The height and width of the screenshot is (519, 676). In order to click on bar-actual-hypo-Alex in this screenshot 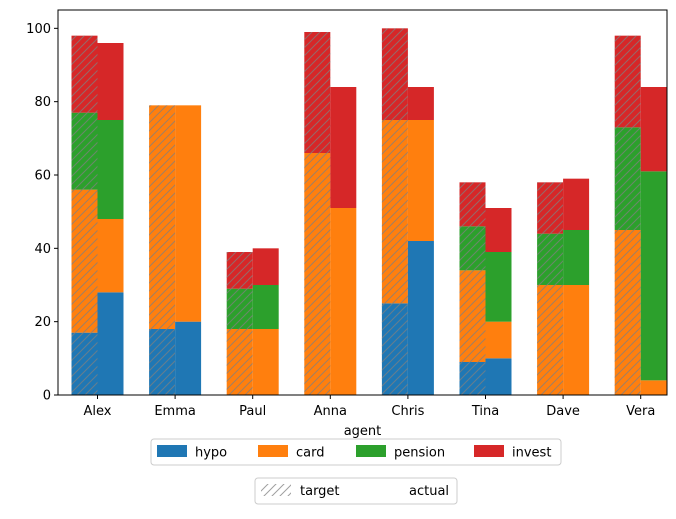, I will do `click(110, 343)`.